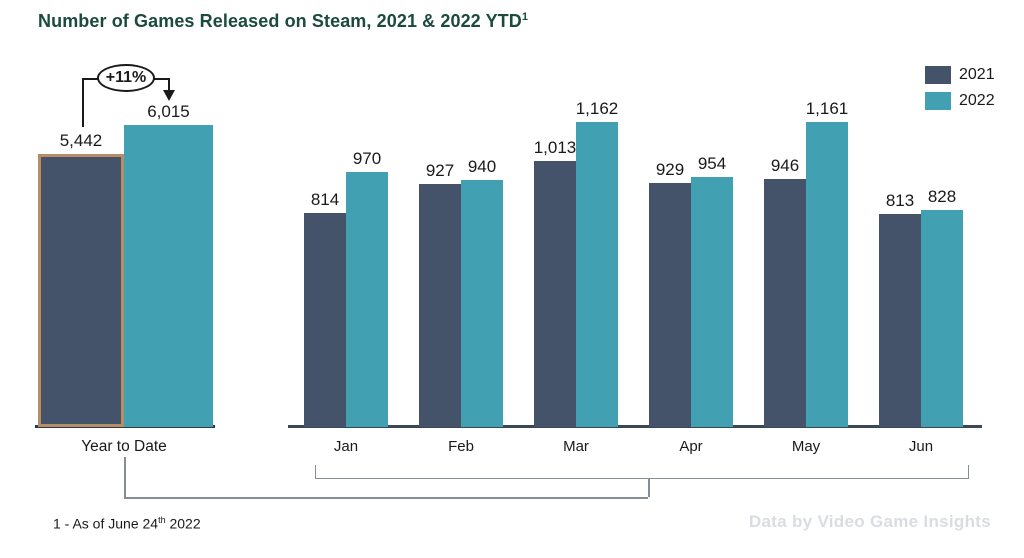  I want to click on bar-ytd-2022, so click(168, 276).